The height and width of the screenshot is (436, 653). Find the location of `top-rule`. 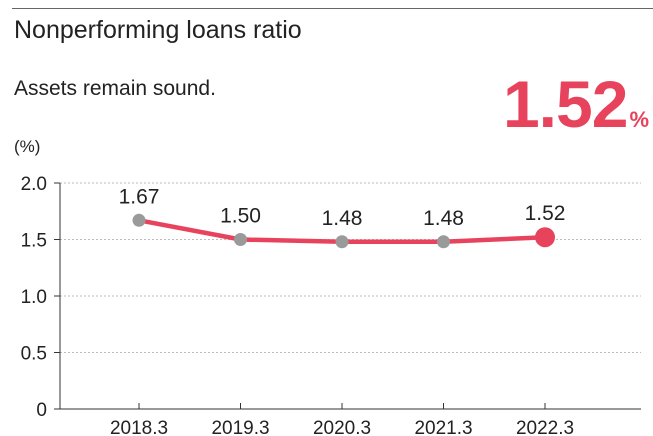

top-rule is located at coordinates (332, 8).